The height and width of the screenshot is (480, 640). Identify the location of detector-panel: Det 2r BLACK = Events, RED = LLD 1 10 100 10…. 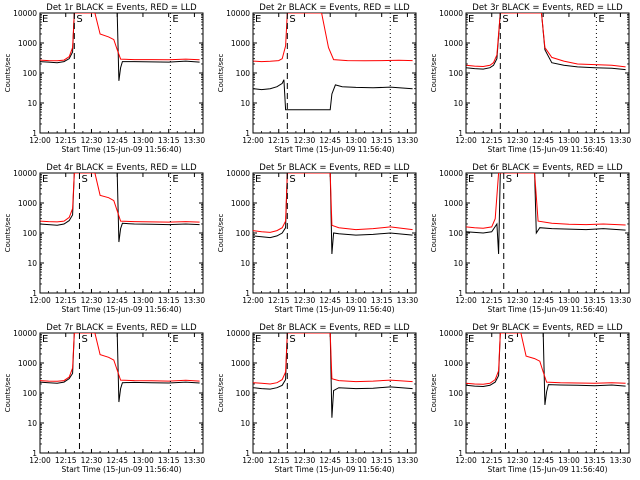
(317, 78).